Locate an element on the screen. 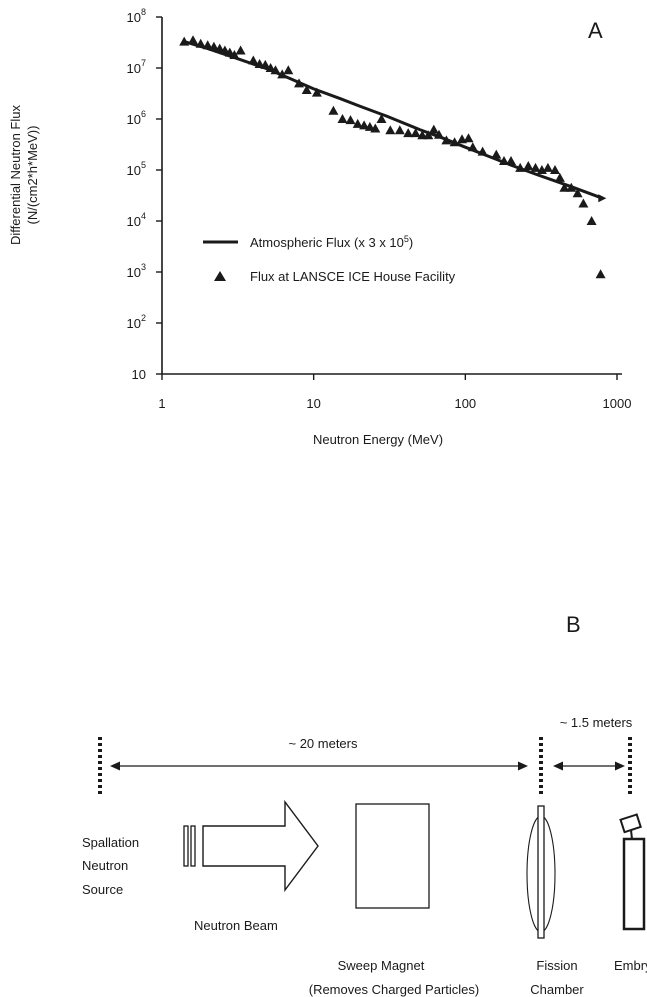 This screenshot has height=997, width=647. y-tick-base-2: 10 is located at coordinates (134, 272).